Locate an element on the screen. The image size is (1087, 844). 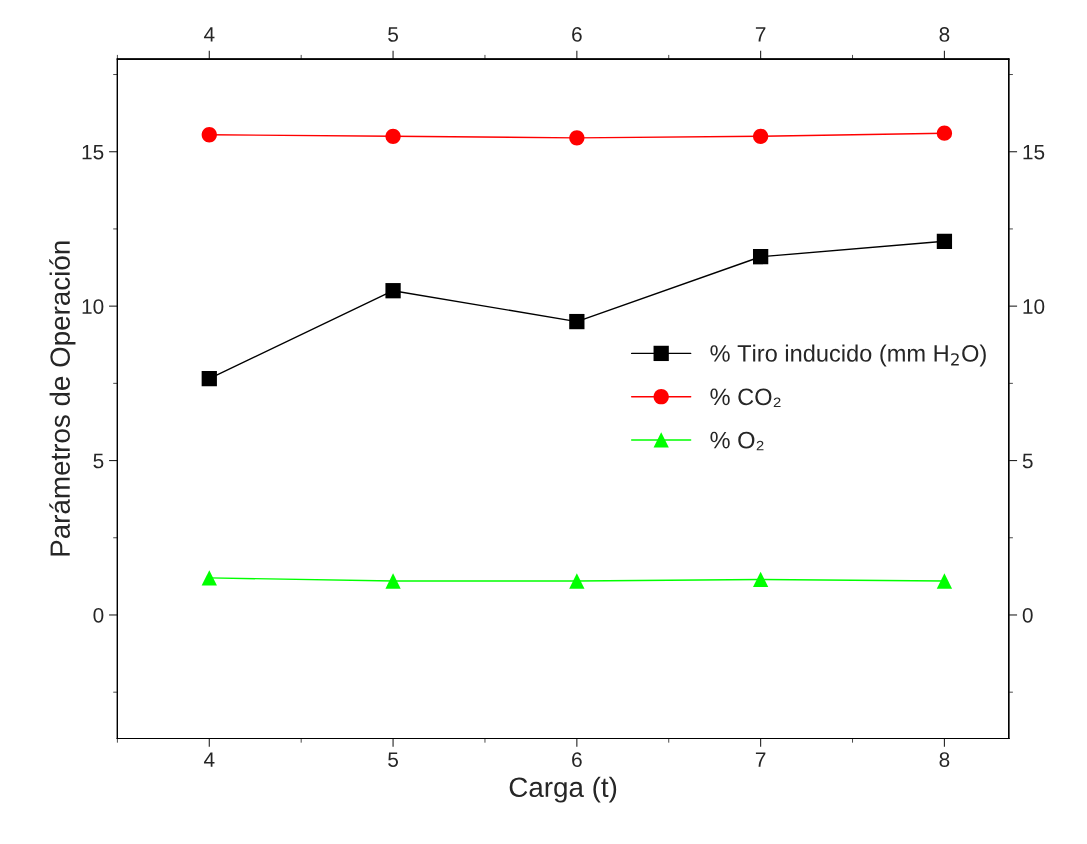
x-tick-label: 6 is located at coordinates (577, 759).